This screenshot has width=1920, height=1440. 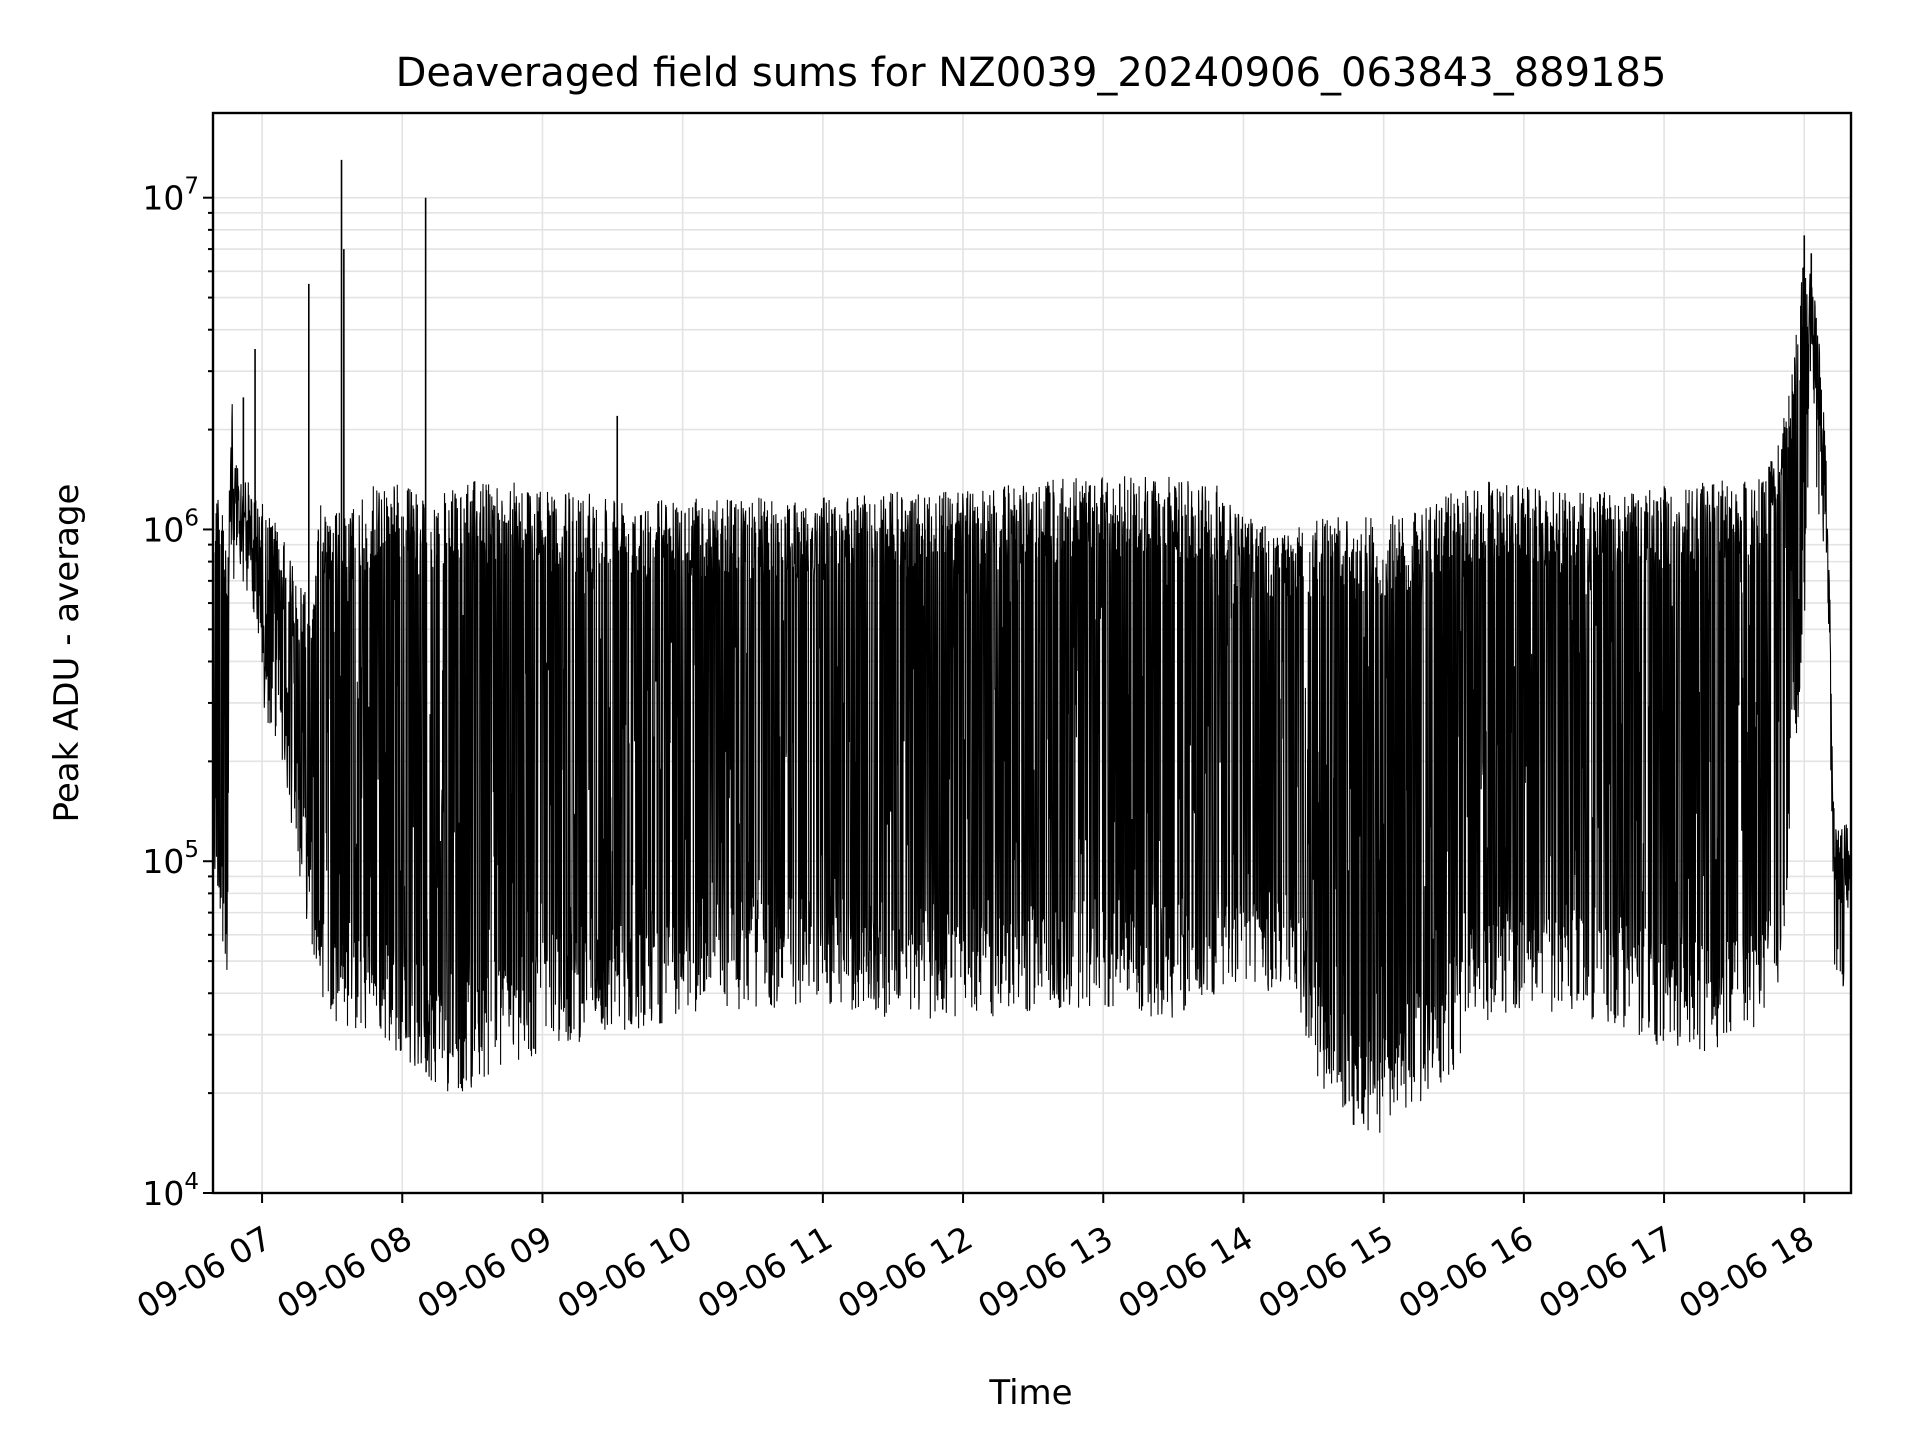 I want to click on y-axis-label: Peak ADU - average, so click(x=67, y=653).